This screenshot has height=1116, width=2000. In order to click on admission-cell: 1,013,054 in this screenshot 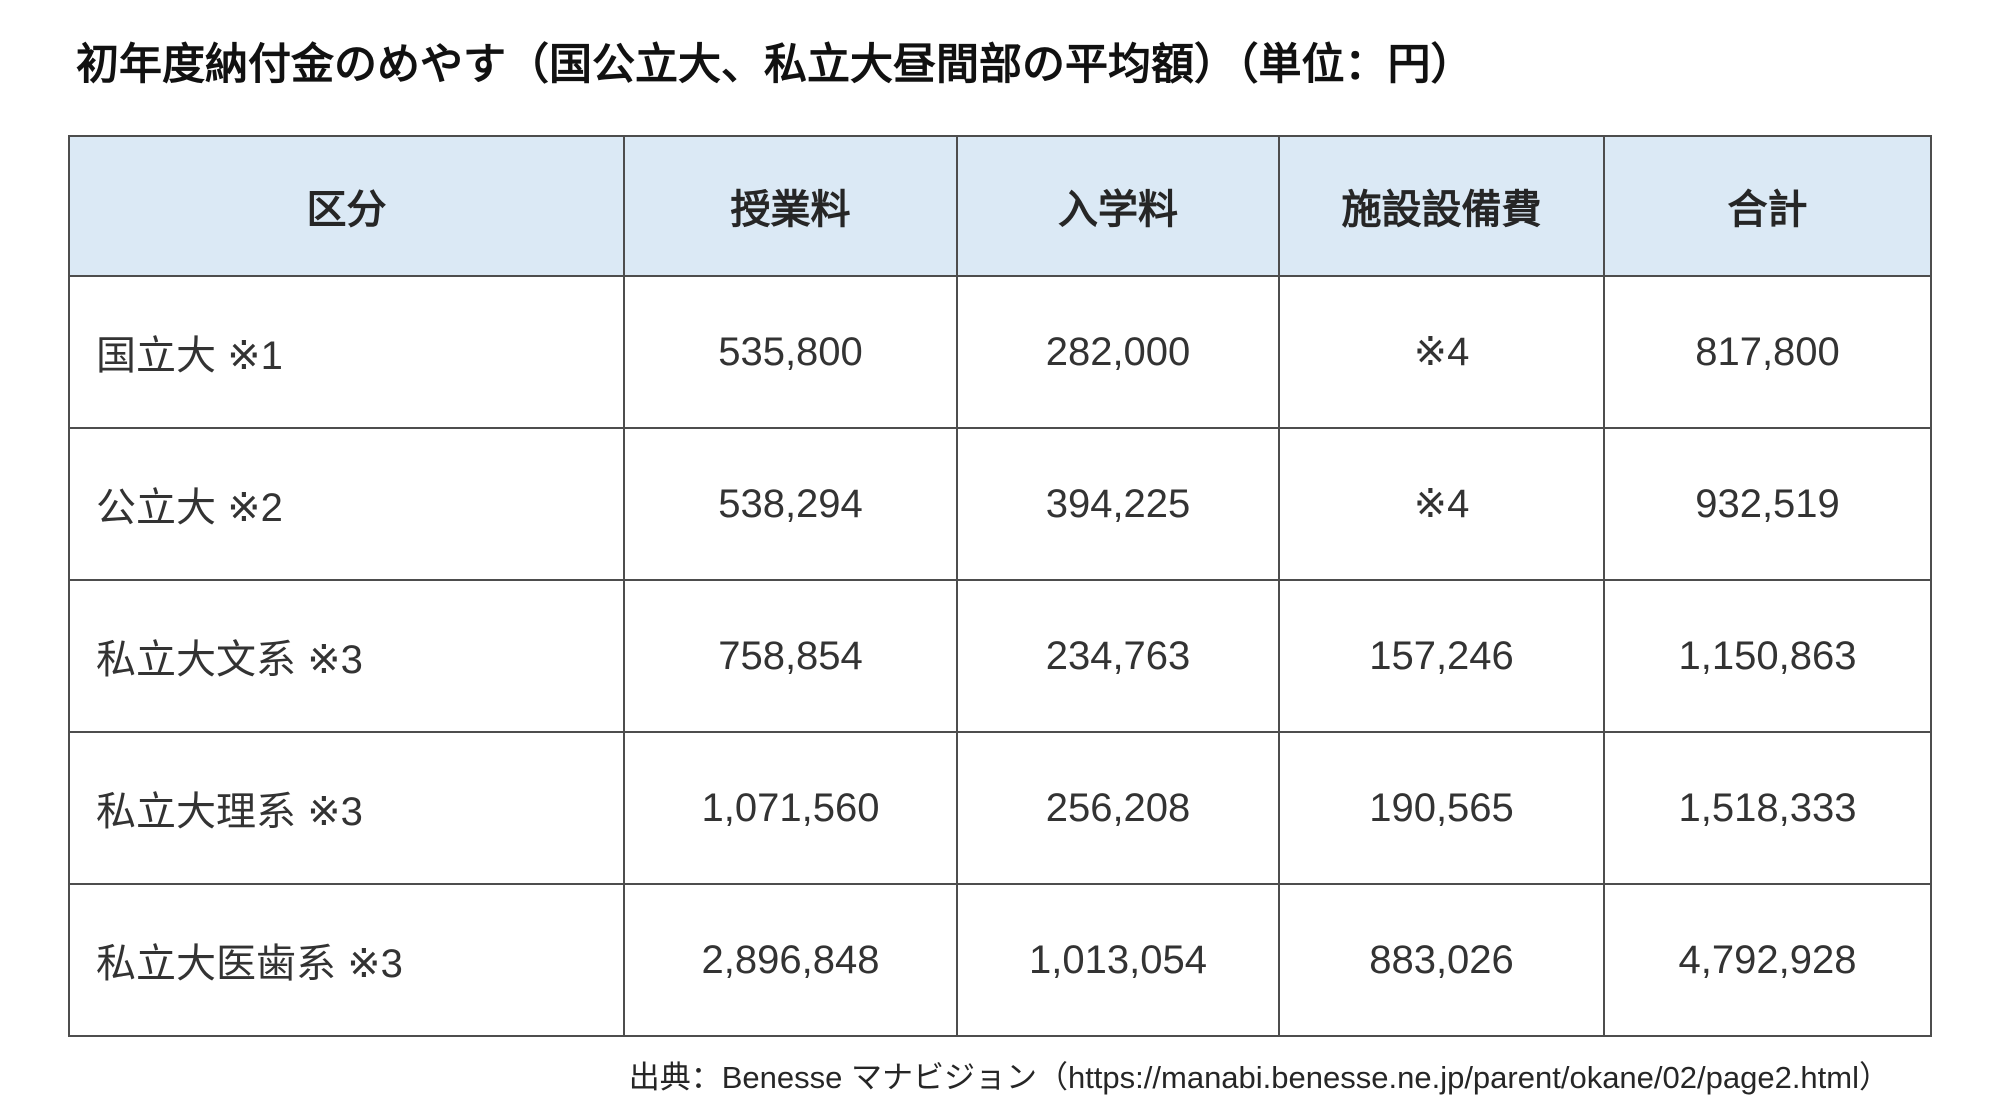, I will do `click(1118, 960)`.